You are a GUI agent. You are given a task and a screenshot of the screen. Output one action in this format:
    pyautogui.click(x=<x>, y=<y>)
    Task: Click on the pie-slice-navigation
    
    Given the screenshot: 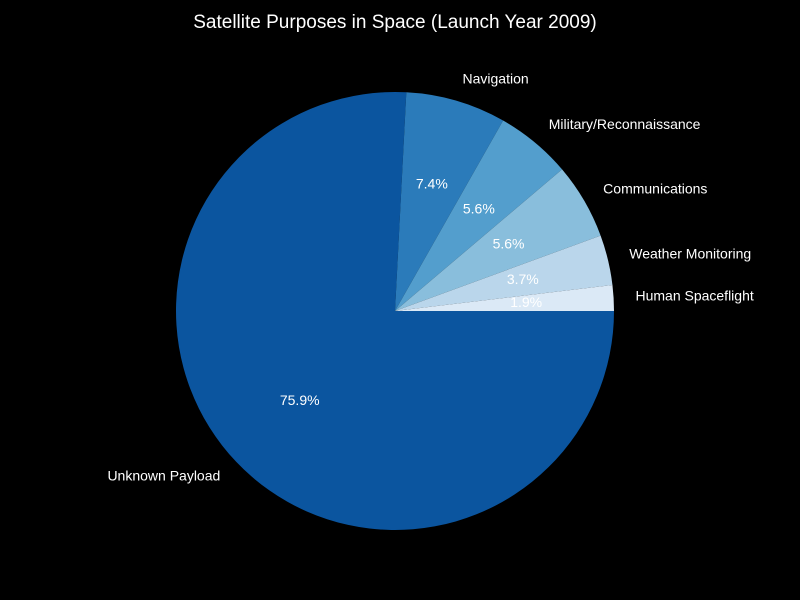 What is the action you would take?
    pyautogui.click(x=449, y=201)
    